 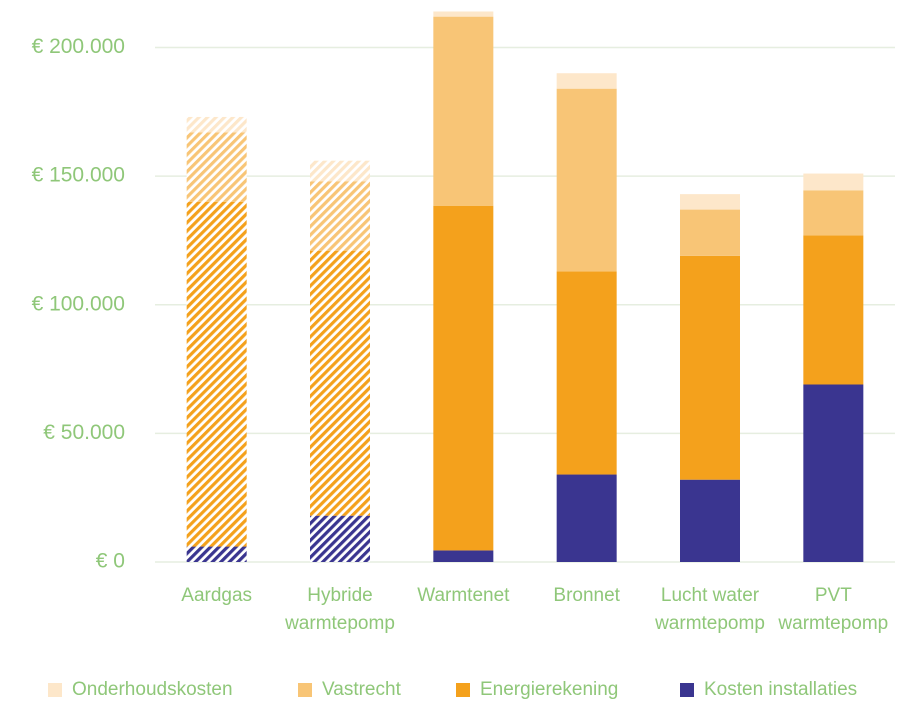 I want to click on x-tick-label: Bronnet, so click(x=586, y=595).